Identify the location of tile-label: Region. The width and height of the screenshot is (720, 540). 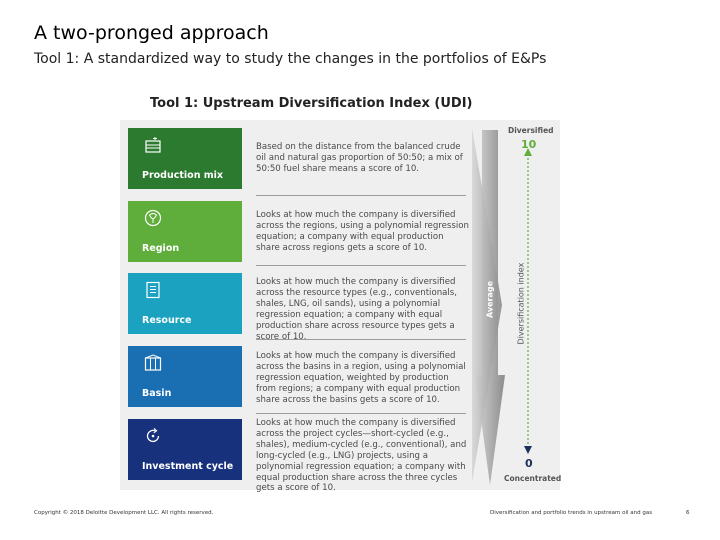
(161, 248).